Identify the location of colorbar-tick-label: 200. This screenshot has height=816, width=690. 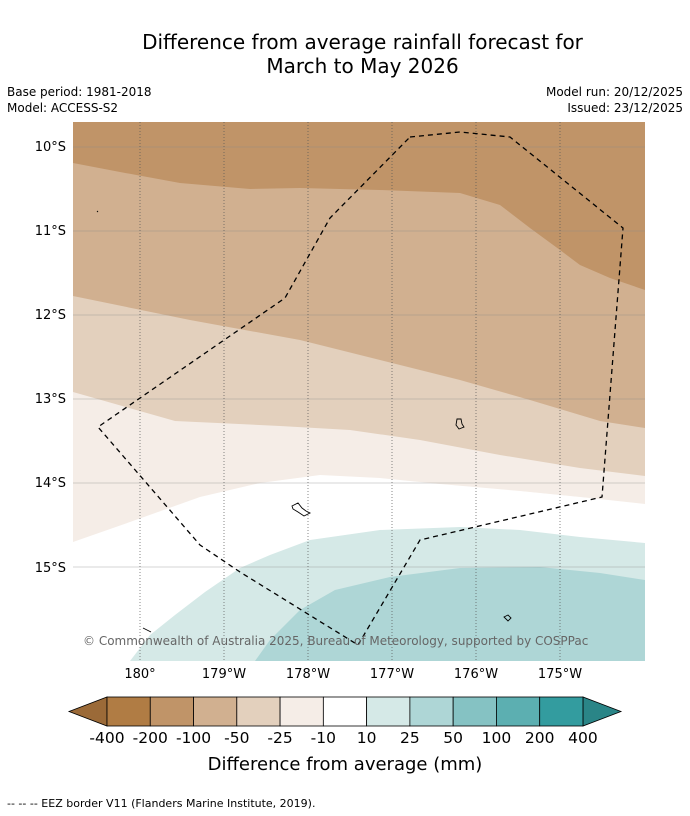
(540, 738).